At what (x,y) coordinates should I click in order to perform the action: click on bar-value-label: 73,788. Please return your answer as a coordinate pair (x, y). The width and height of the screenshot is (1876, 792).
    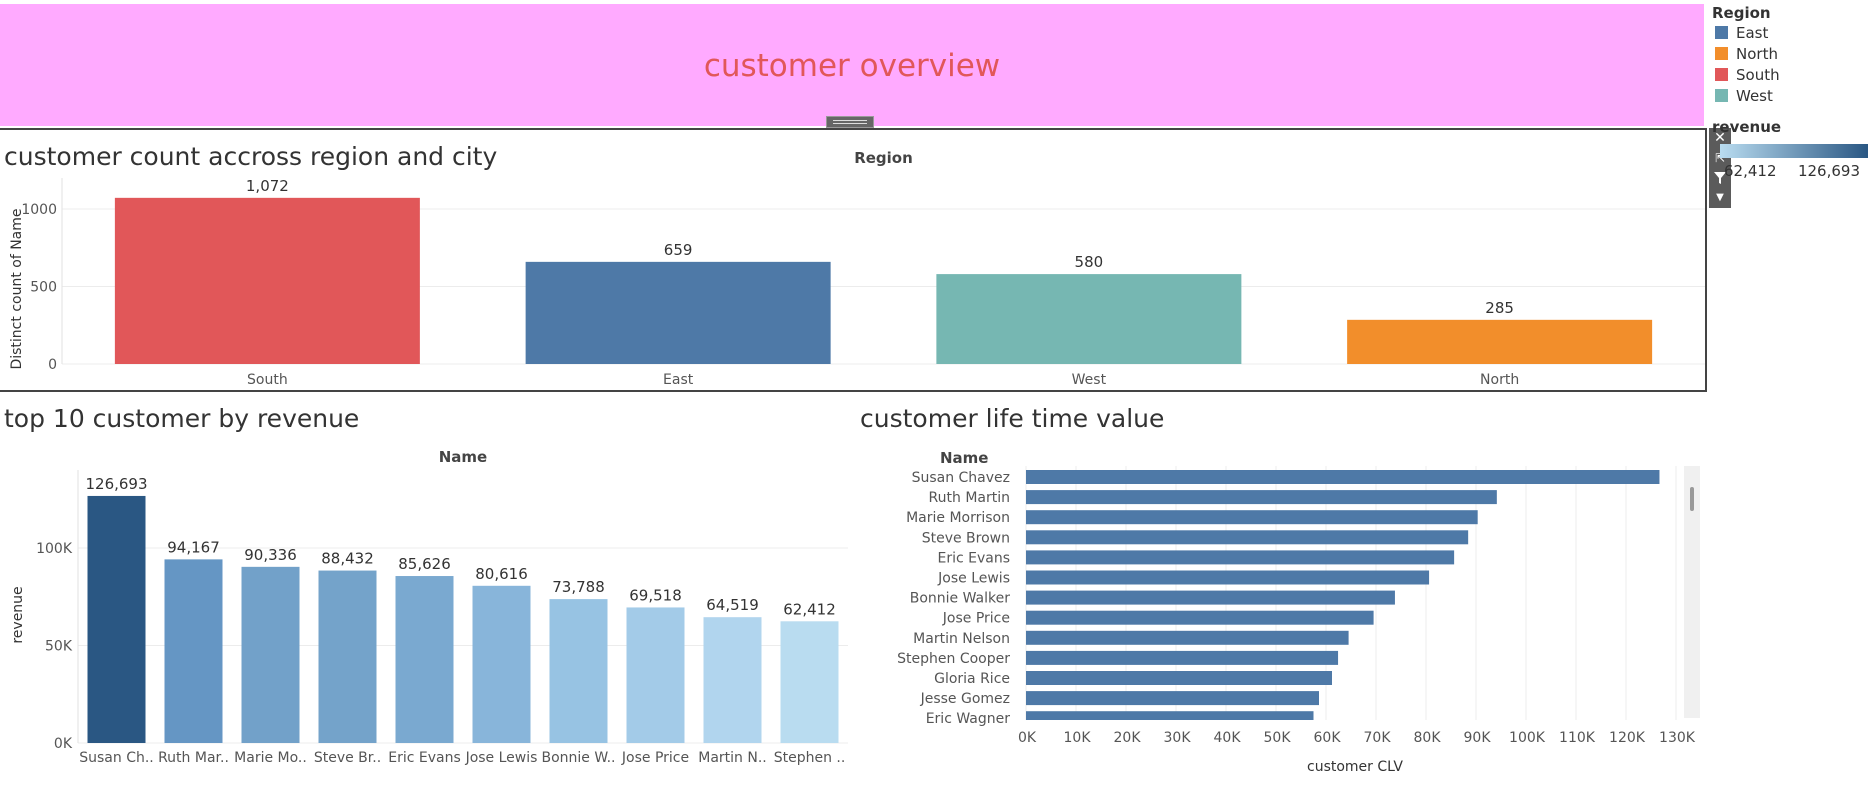
    Looking at the image, I should click on (578, 587).